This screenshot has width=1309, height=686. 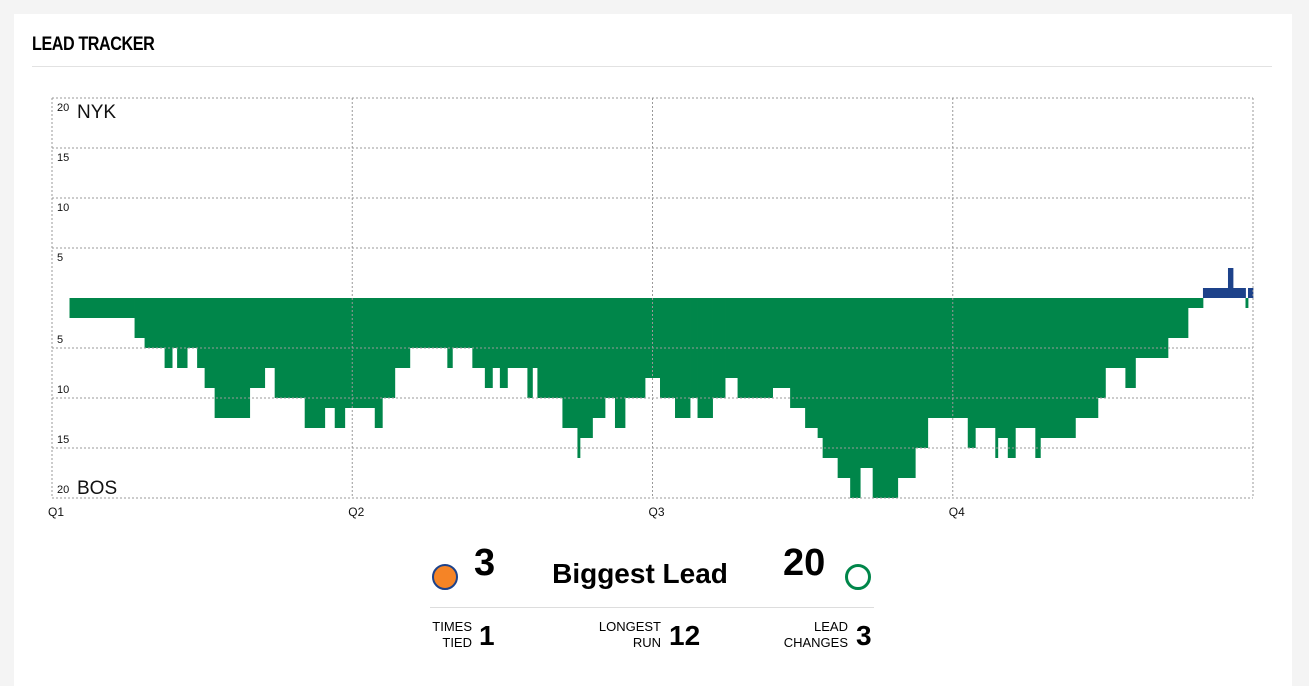 I want to click on longest-run-value: 12, so click(x=685, y=635).